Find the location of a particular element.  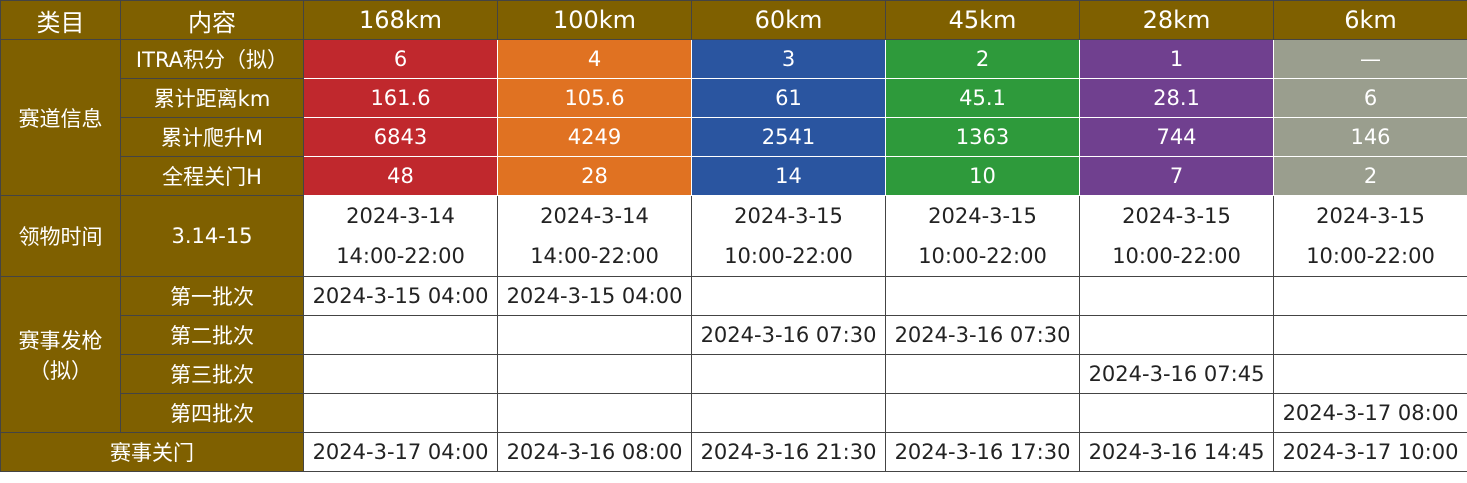

value-cell: — is located at coordinates (1370, 59).